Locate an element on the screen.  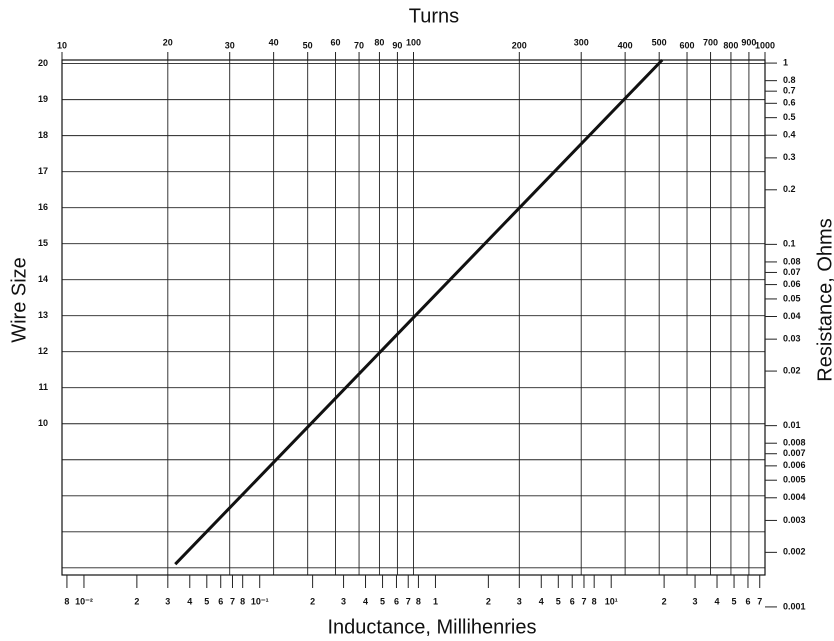
x2-tick-label: 50 is located at coordinates (308, 45).